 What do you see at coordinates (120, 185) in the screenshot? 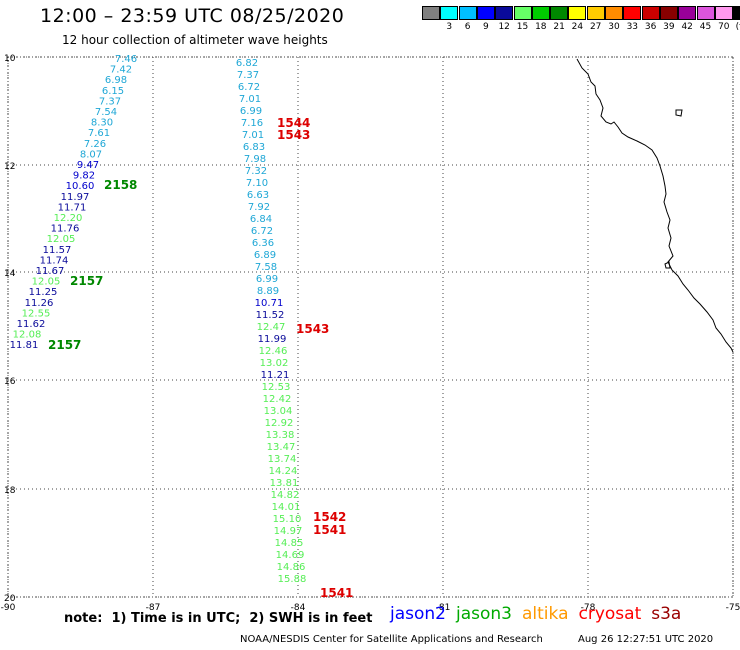
I see `pass-time-label: 2158` at bounding box center [120, 185].